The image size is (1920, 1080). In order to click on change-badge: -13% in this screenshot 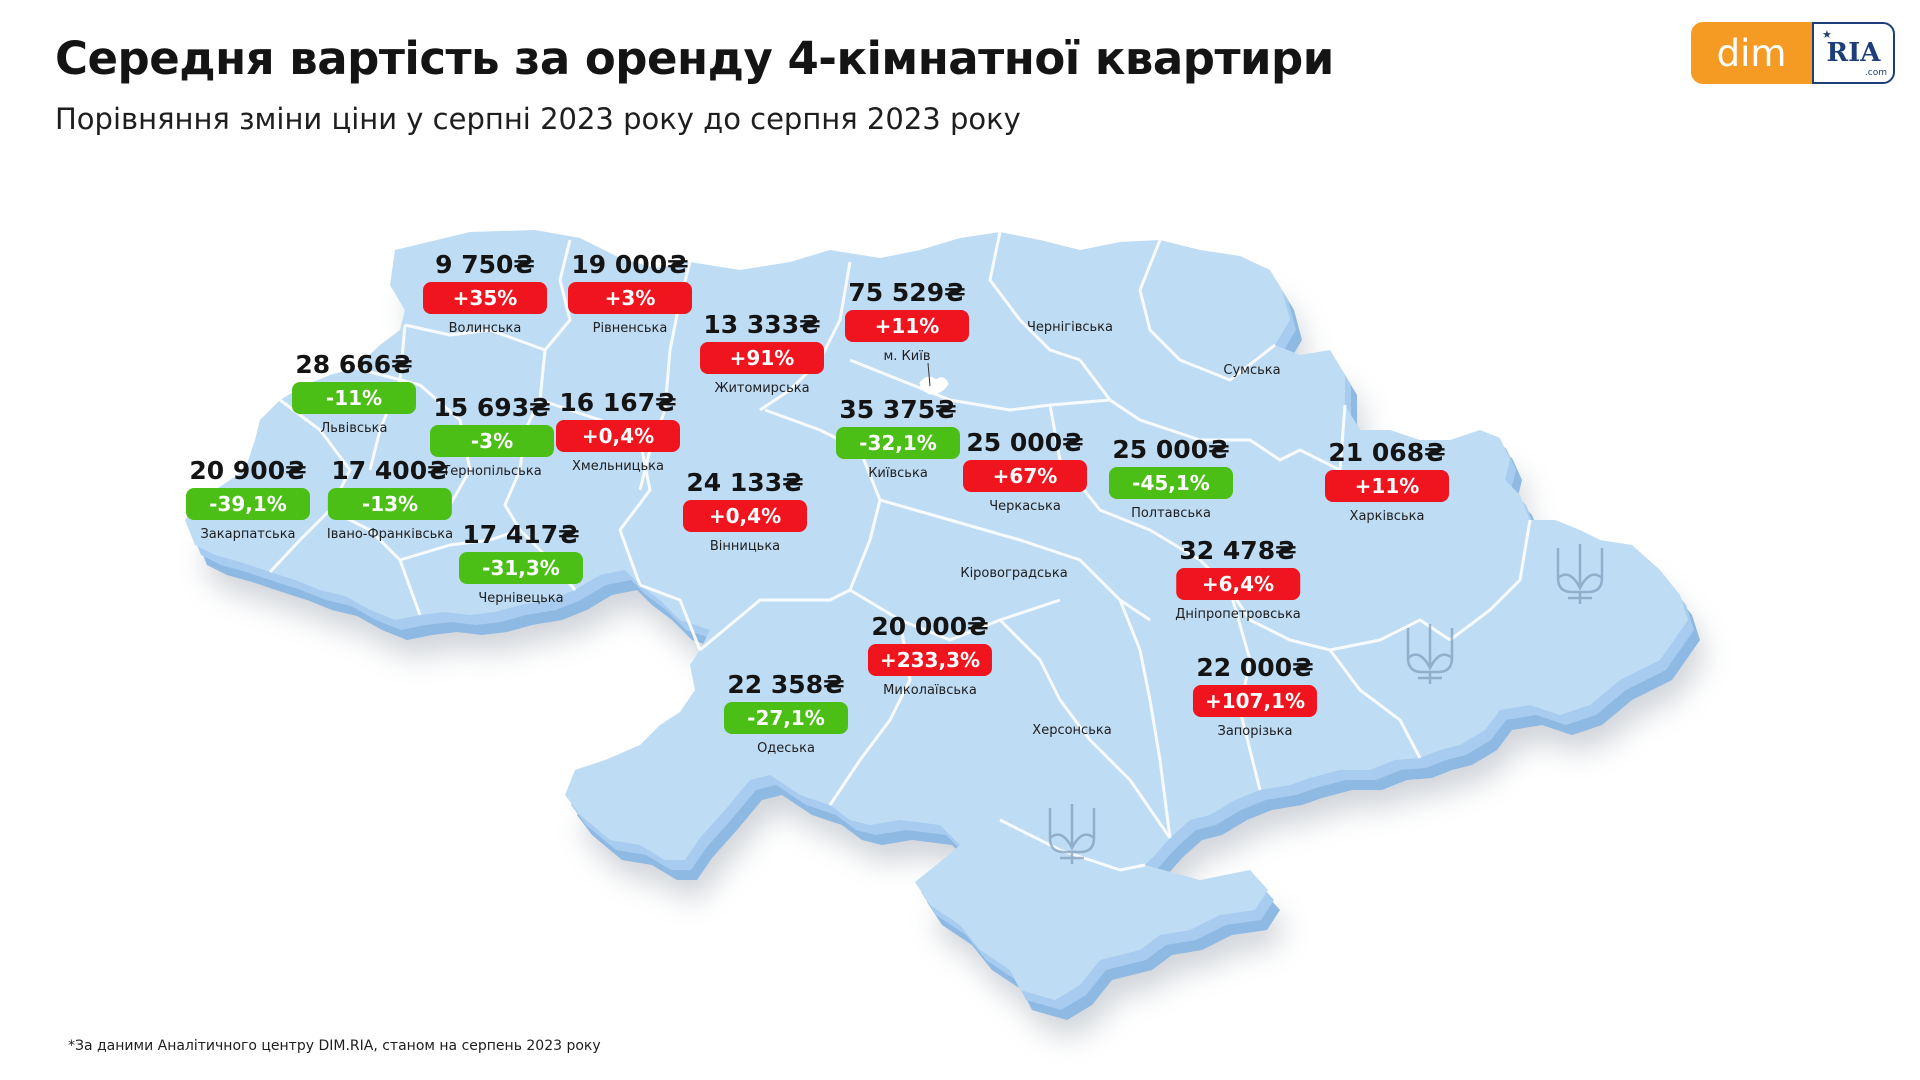, I will do `click(390, 504)`.